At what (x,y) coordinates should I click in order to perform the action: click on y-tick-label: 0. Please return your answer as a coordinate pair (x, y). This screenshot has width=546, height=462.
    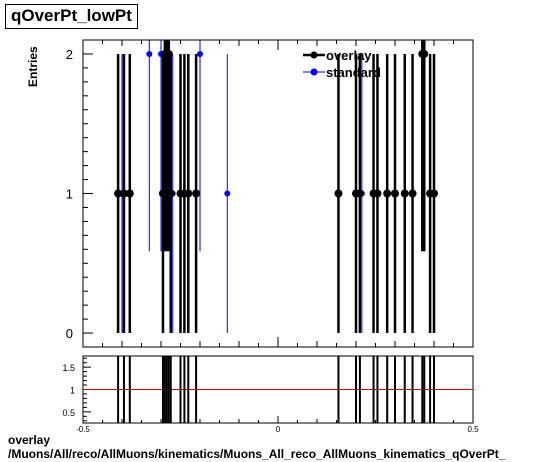
    Looking at the image, I should click on (69, 333).